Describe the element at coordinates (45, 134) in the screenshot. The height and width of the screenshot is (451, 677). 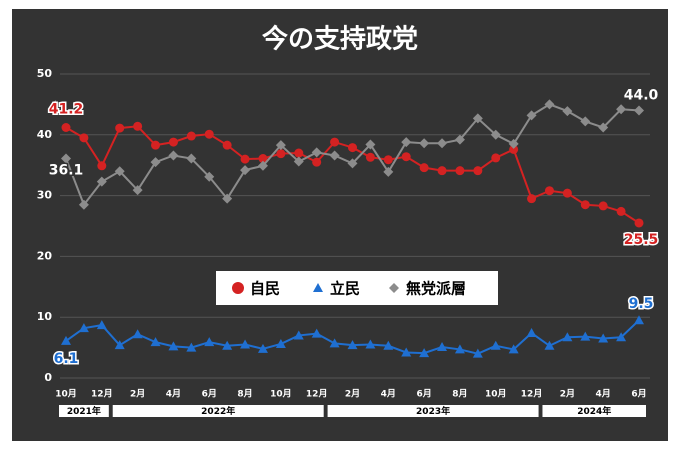
I see `y-tick-label: 40` at that location.